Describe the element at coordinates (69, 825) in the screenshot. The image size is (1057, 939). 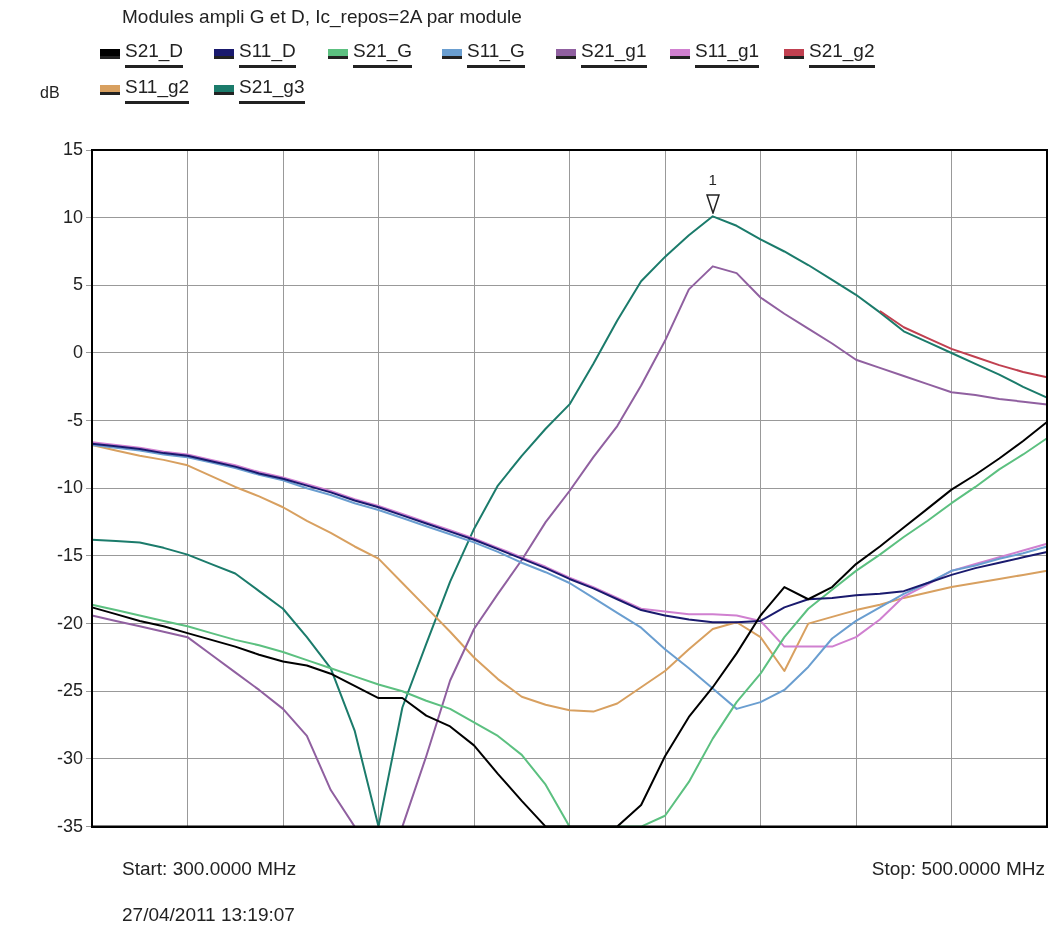
I see `y-tick-label: -35` at that location.